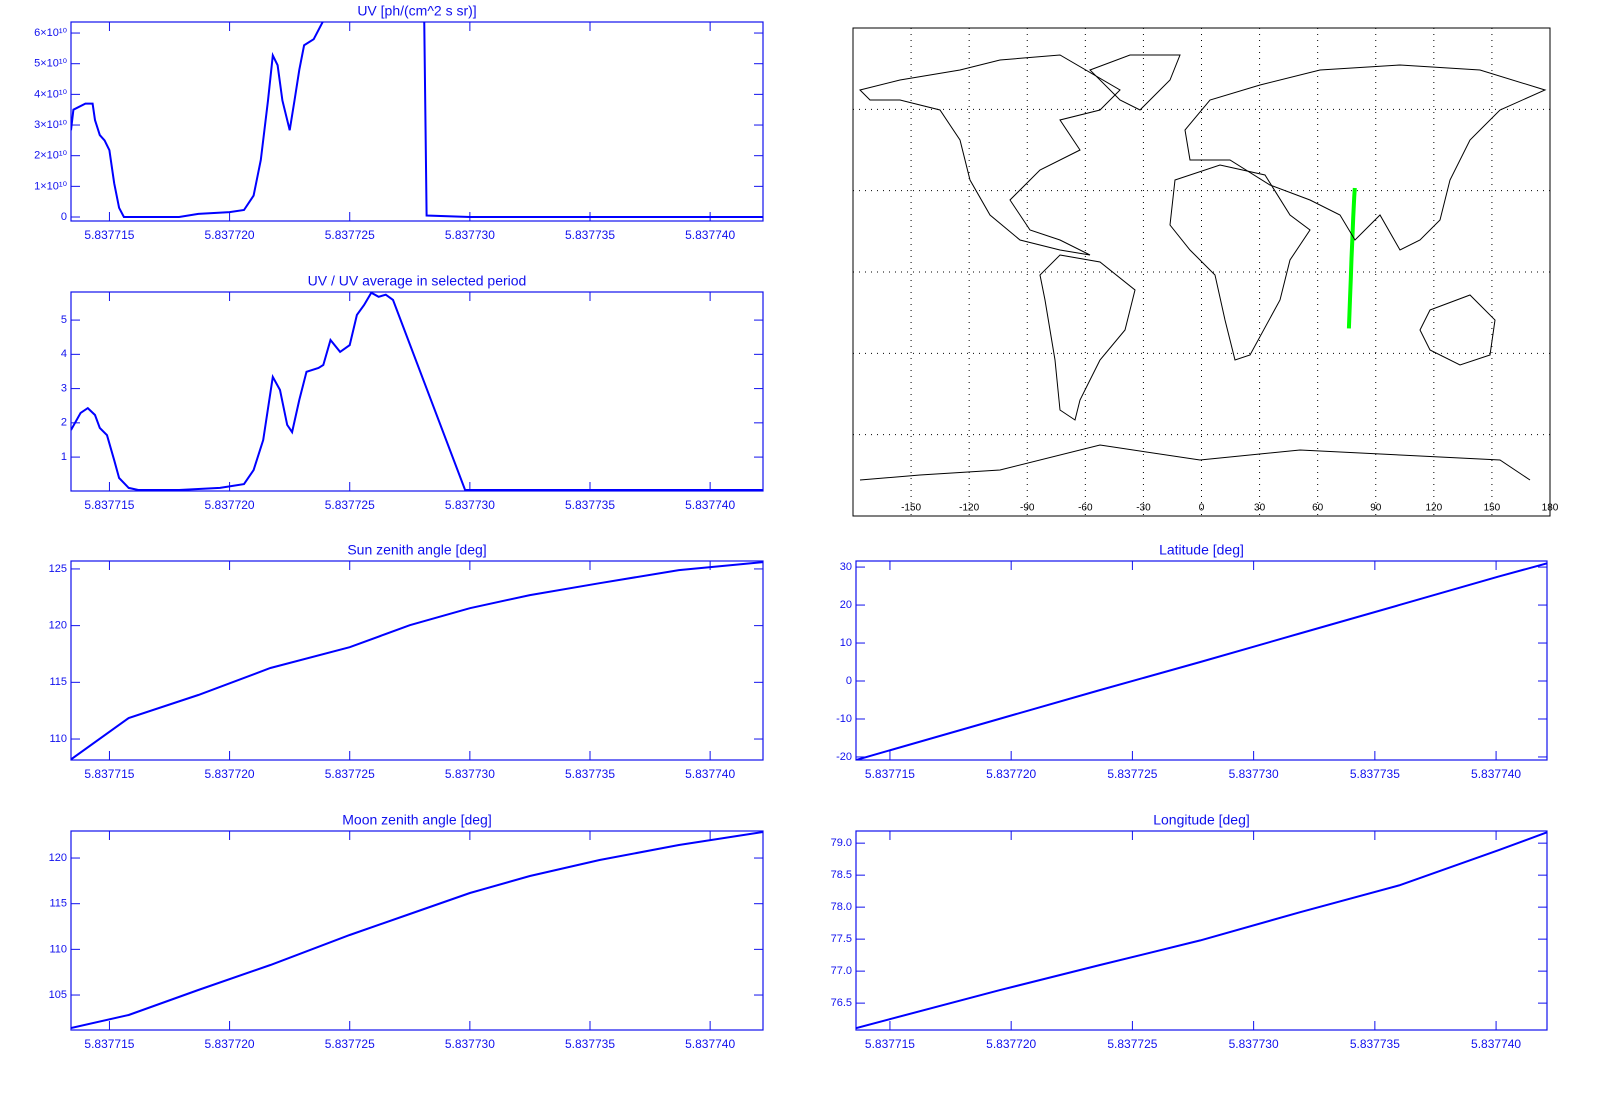 This screenshot has width=1600, height=1100. Describe the element at coordinates (1135, 82) in the screenshot. I see `greenland` at that location.